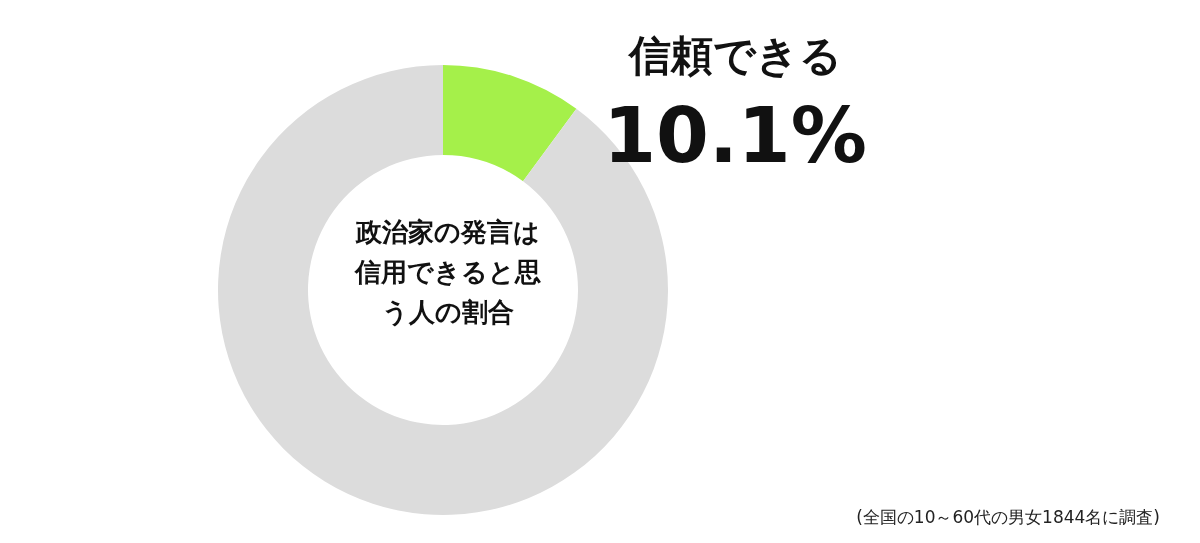 This screenshot has height=543, width=1200. I want to click on slice-label: 信頼できる, so click(734, 55).